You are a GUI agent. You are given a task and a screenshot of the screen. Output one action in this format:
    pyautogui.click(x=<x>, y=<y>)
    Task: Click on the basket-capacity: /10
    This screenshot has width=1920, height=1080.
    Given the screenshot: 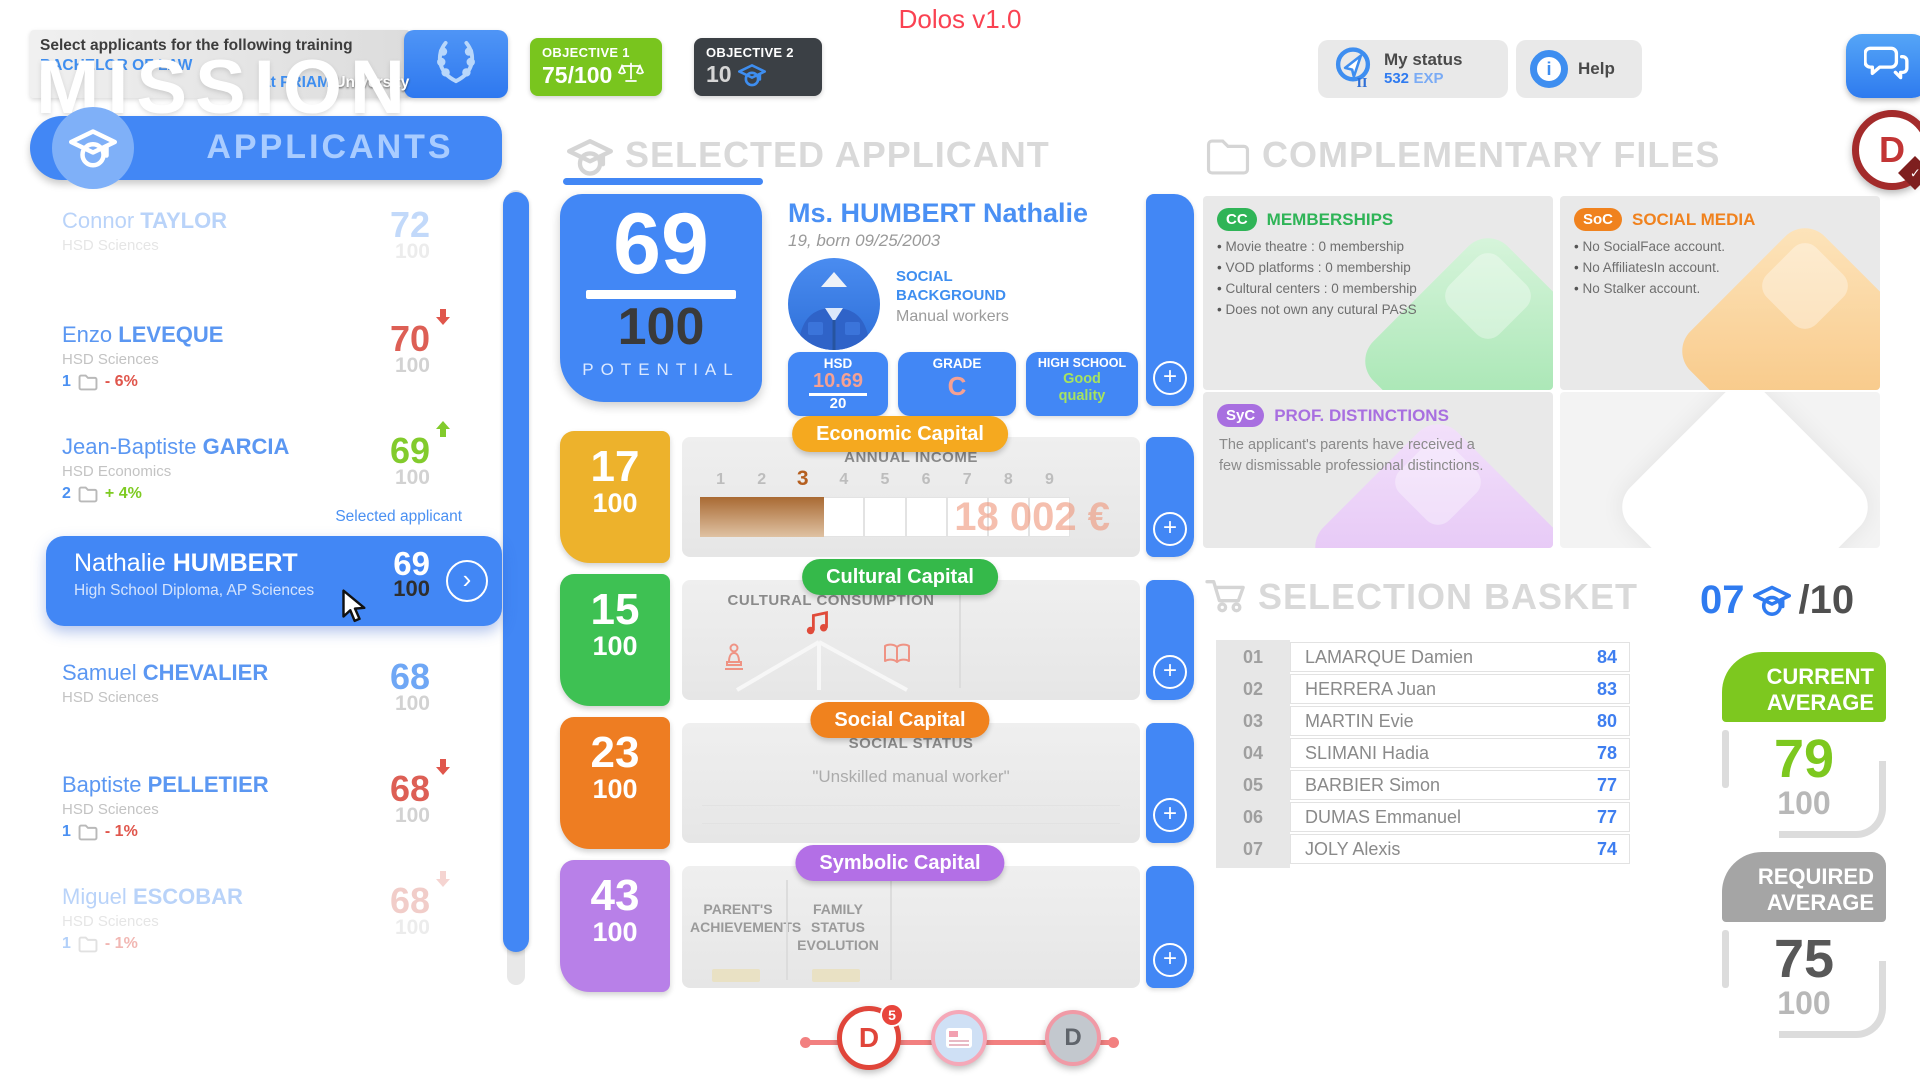 What is the action you would take?
    pyautogui.click(x=1826, y=600)
    